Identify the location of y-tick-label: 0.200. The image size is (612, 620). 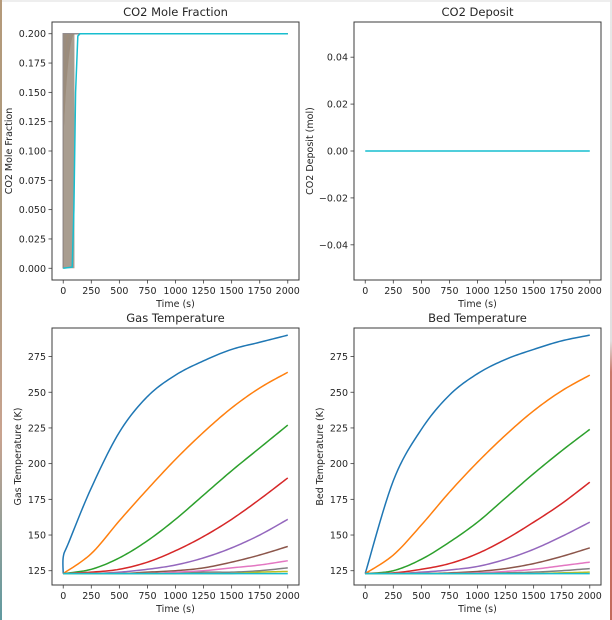
(32, 34).